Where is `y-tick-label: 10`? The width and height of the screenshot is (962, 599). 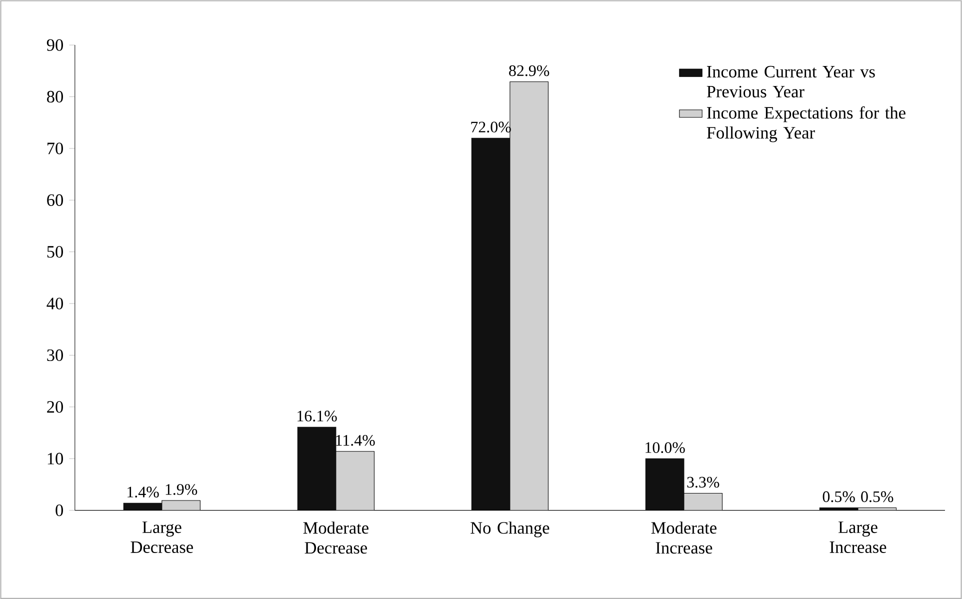
y-tick-label: 10 is located at coordinates (55, 458).